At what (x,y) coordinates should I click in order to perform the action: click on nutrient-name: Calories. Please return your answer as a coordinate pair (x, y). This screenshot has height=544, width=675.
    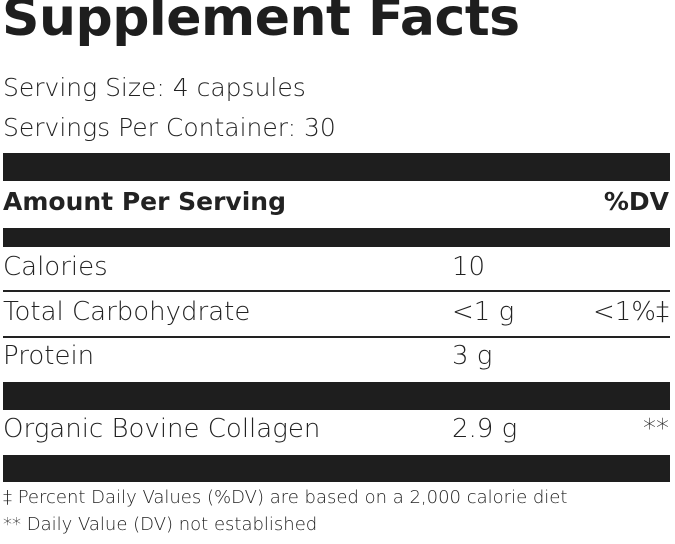
    Looking at the image, I should click on (55, 267).